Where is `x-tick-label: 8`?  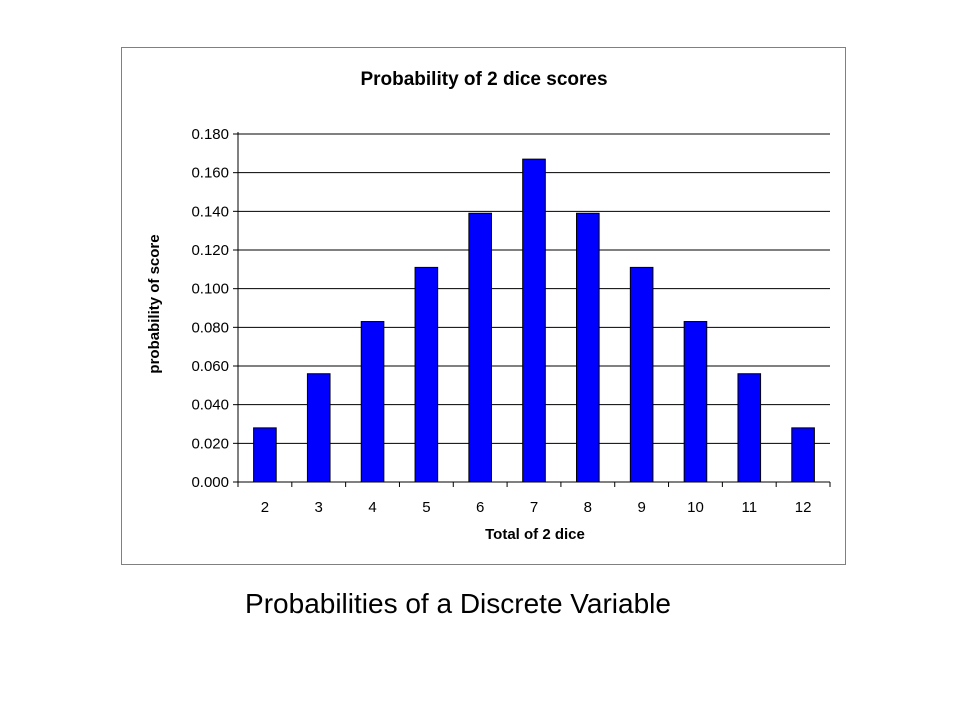 x-tick-label: 8 is located at coordinates (588, 507).